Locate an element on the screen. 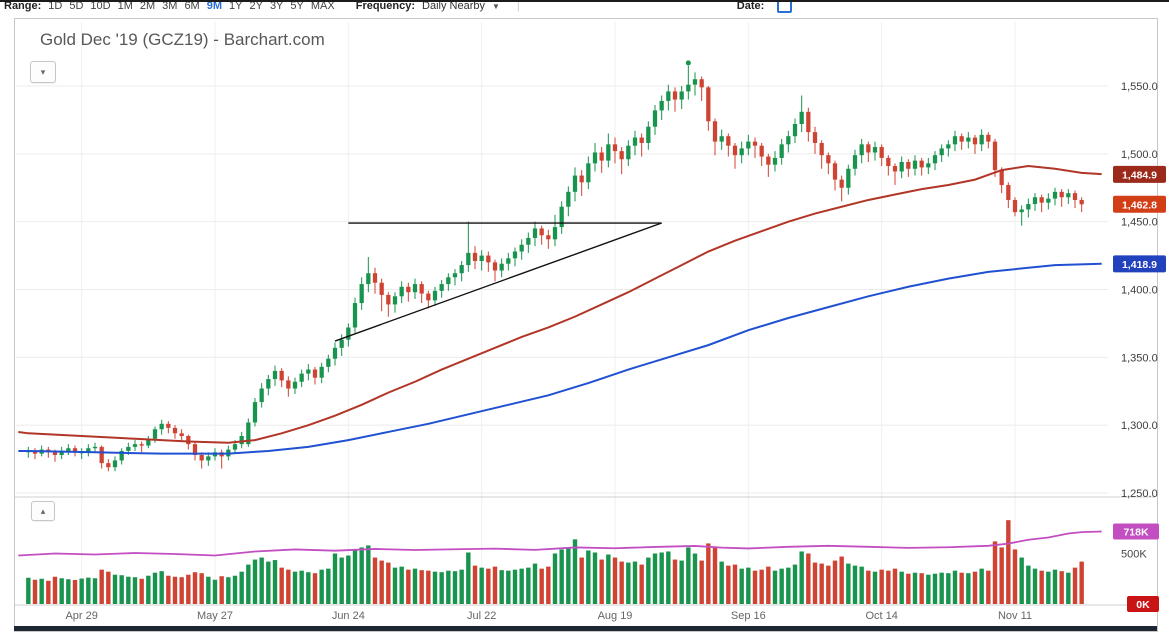  range-option-max: MAX is located at coordinates (322, 6).